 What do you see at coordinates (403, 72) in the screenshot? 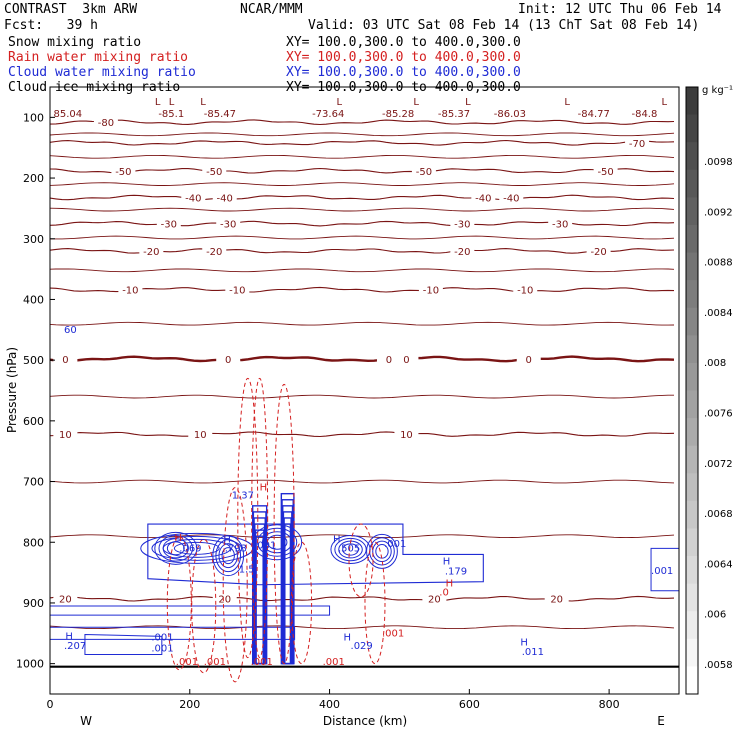
I see `field-xy-cloud-water: XY= 100.0,300.0 to 400.0,300.0` at bounding box center [403, 72].